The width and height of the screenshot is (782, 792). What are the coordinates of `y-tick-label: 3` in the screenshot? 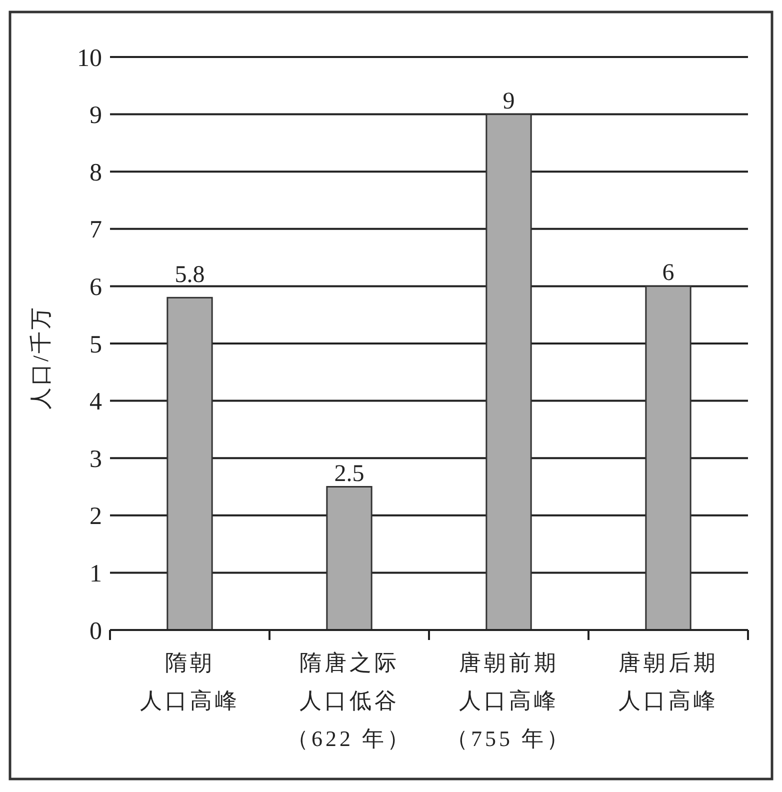 It's located at (96, 459).